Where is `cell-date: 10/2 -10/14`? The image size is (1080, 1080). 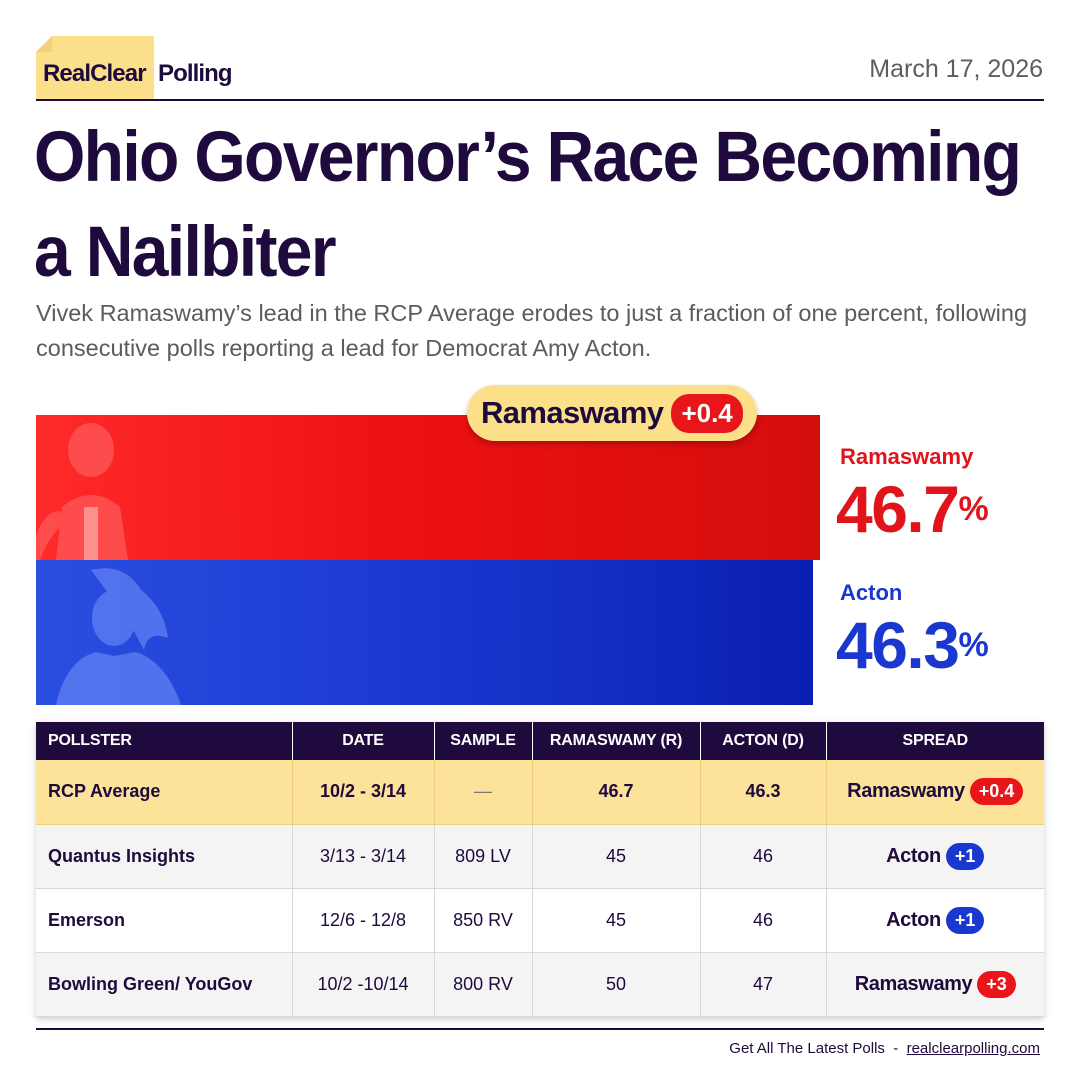 cell-date: 10/2 -10/14 is located at coordinates (363, 984).